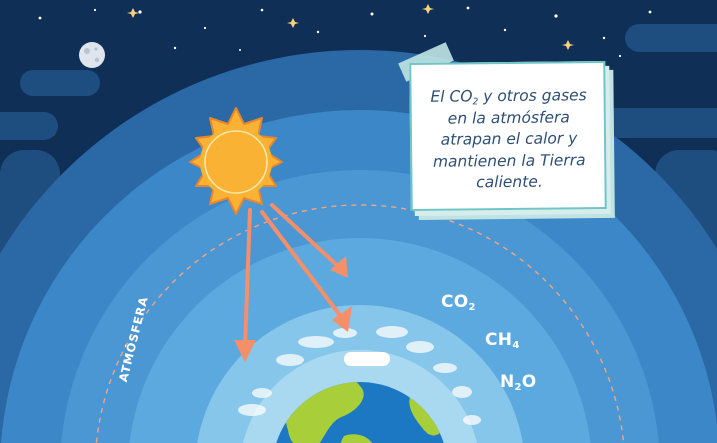 The height and width of the screenshot is (443, 717). Describe the element at coordinates (509, 182) in the screenshot. I see `note-line-5: caliente.` at that location.